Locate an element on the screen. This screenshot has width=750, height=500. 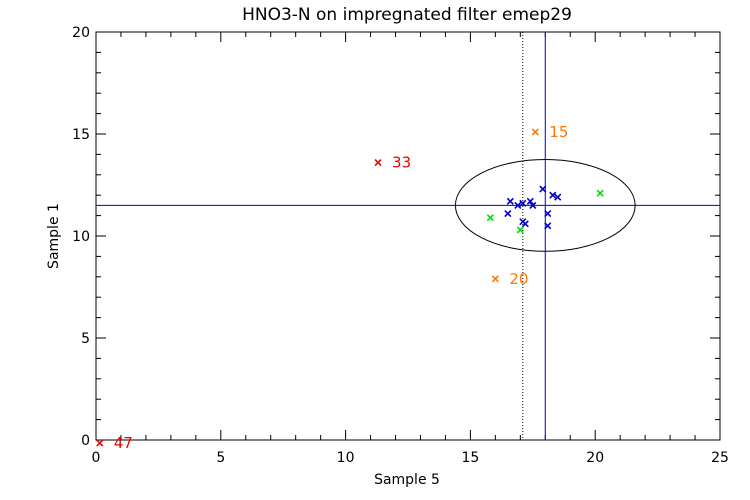
y-tick-label: 20 is located at coordinates (81, 33).